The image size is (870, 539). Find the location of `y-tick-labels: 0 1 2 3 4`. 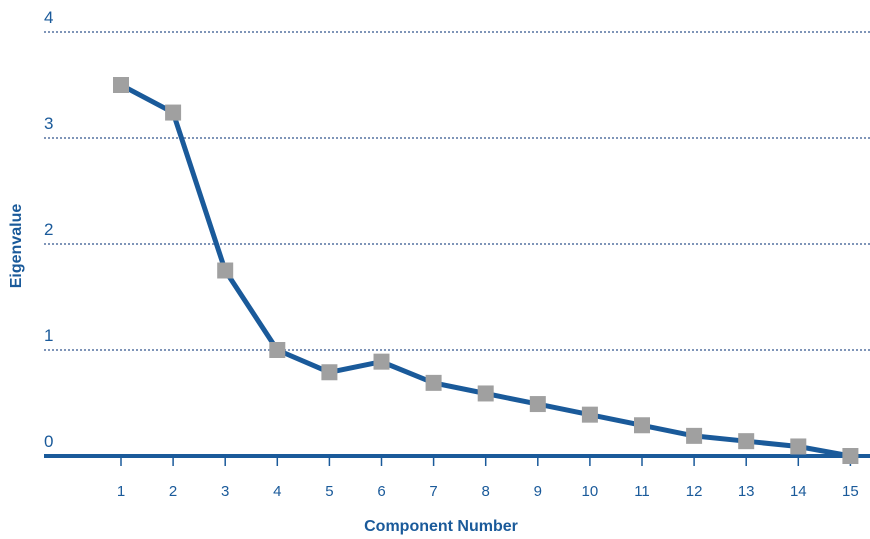

y-tick-labels: 0 1 2 3 4 is located at coordinates (48, 229).